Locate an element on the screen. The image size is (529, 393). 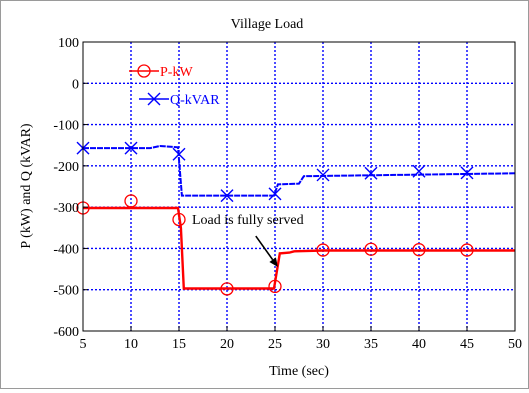
annotation-arrowhead is located at coordinates (273, 262).